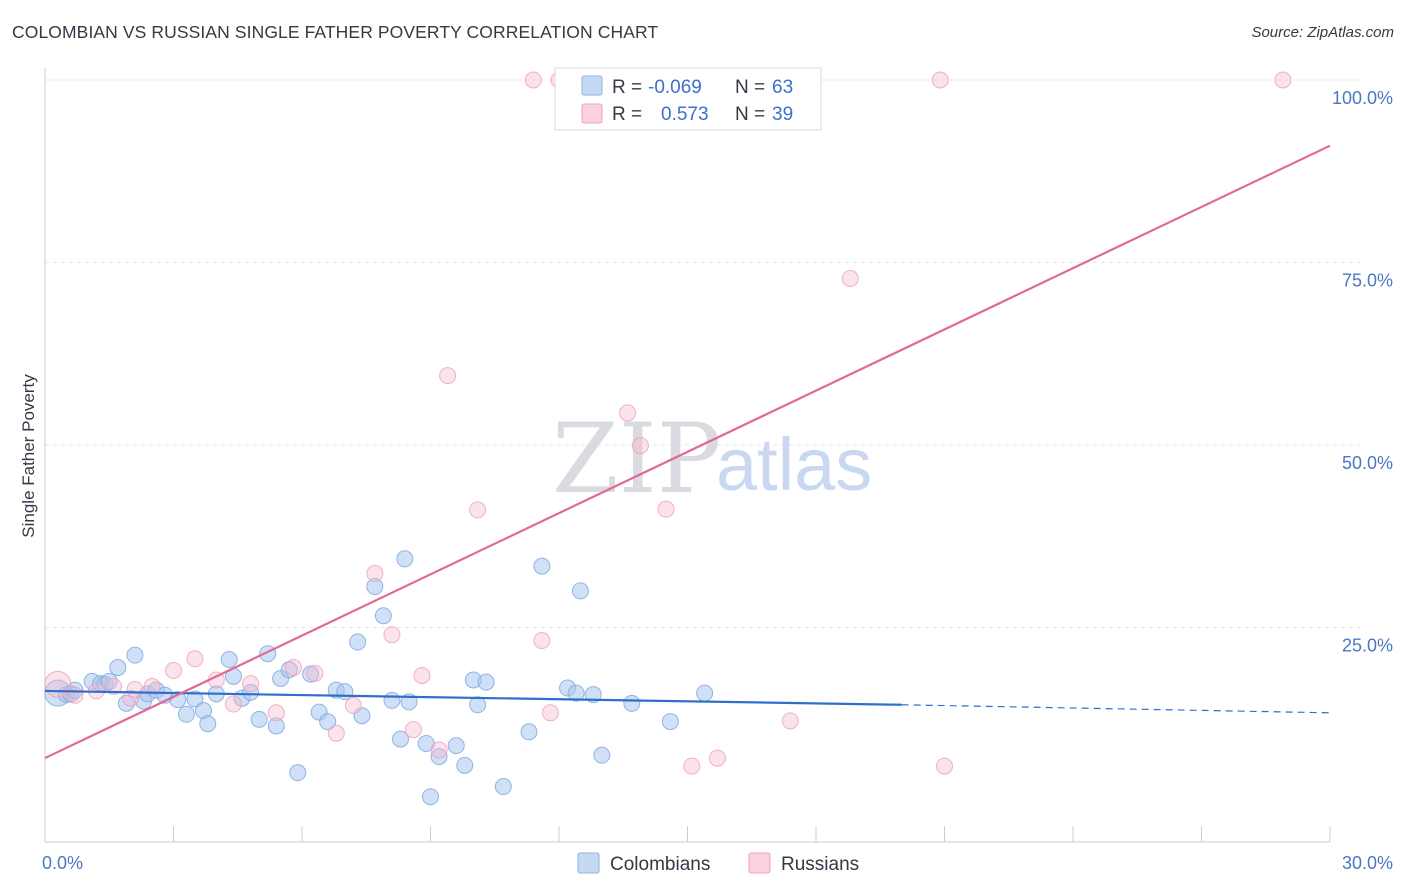 Image resolution: width=1406 pixels, height=892 pixels. I want to click on legend-n-label-1: N =, so click(750, 87).